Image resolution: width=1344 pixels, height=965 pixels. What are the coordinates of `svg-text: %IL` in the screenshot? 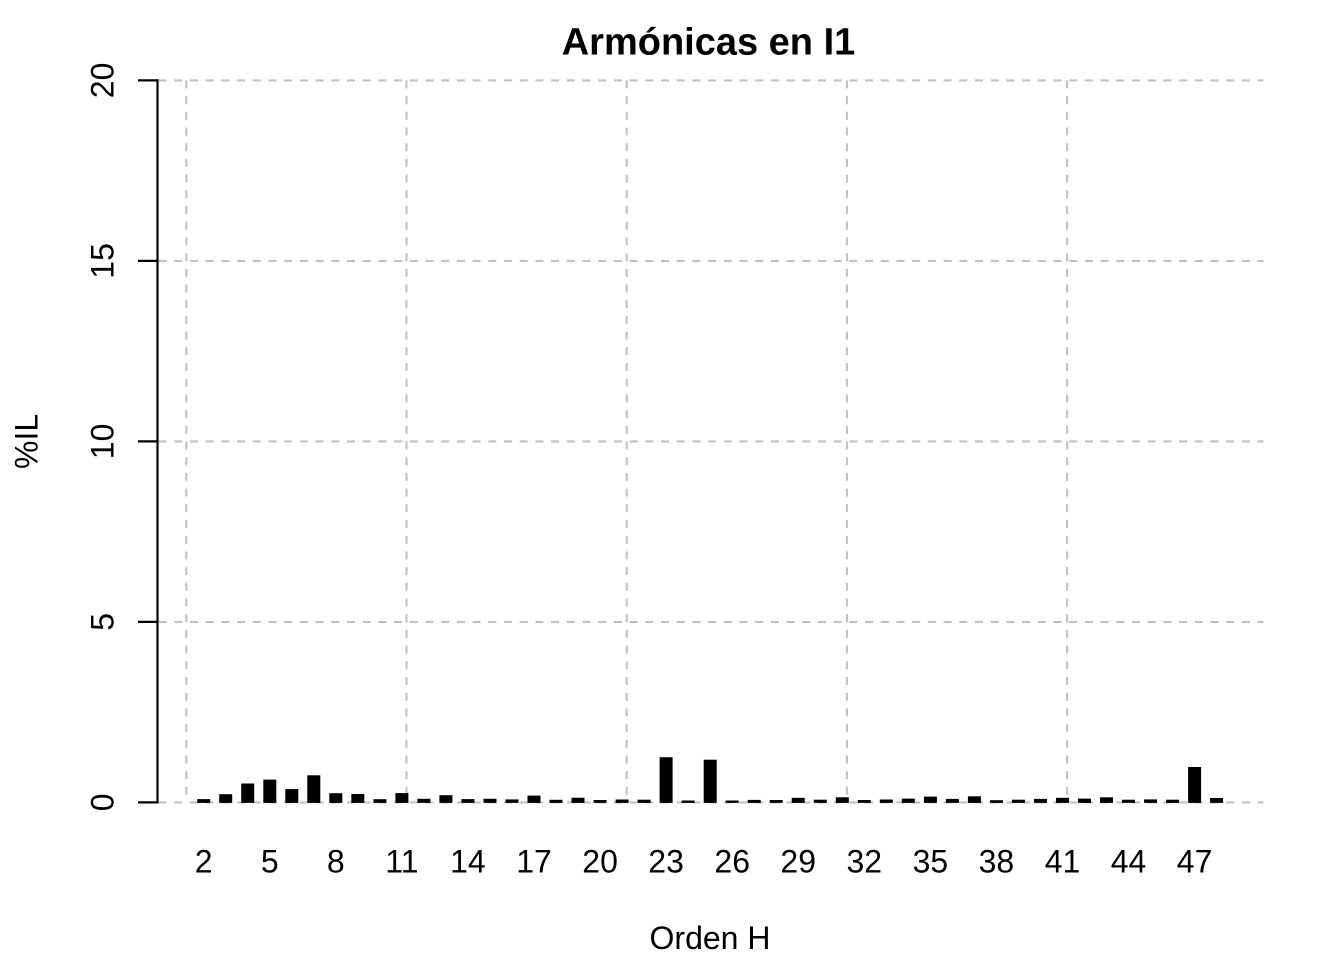 It's located at (26, 441).